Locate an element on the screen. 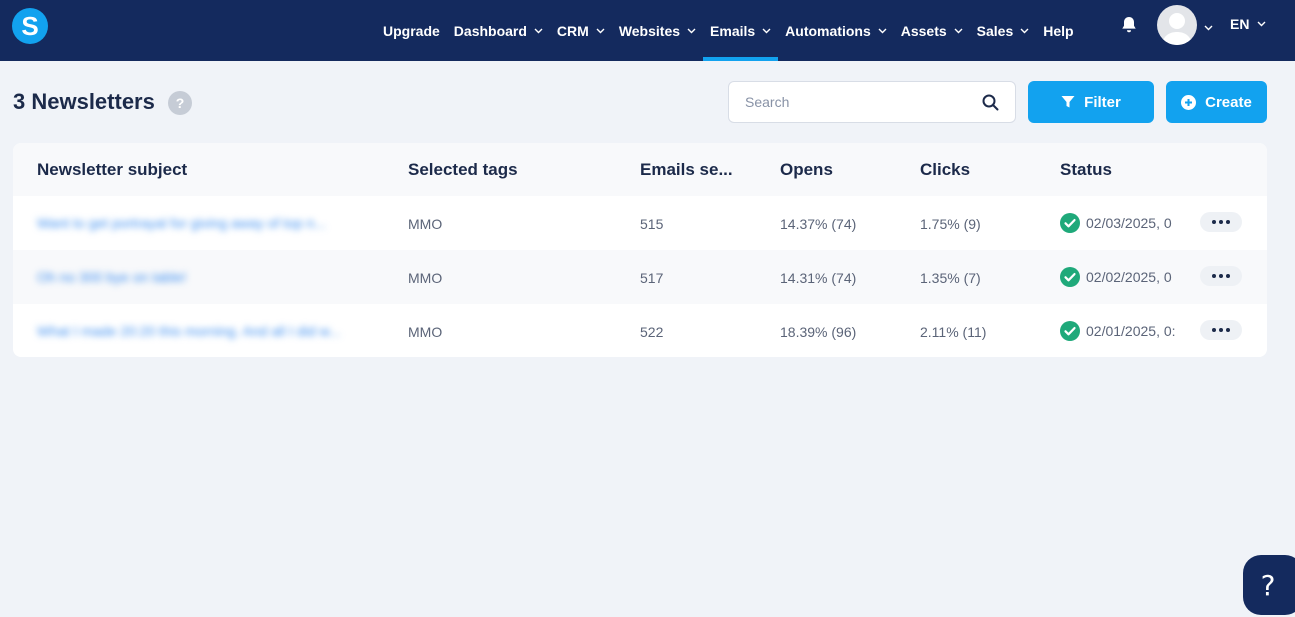 This screenshot has height=617, width=1295. nav-dashboard-label: Dashboard is located at coordinates (490, 30).